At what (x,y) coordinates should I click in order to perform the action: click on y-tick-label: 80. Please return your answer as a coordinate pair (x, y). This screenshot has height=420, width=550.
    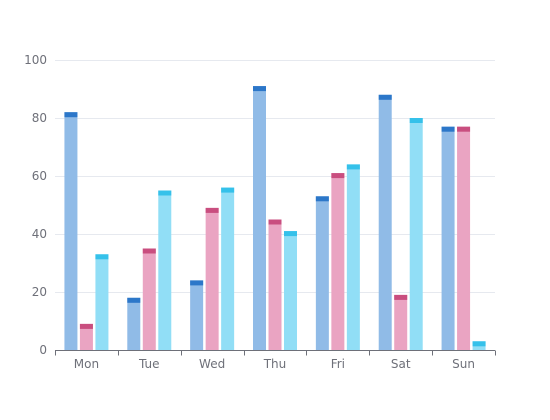
    Looking at the image, I should click on (39, 118).